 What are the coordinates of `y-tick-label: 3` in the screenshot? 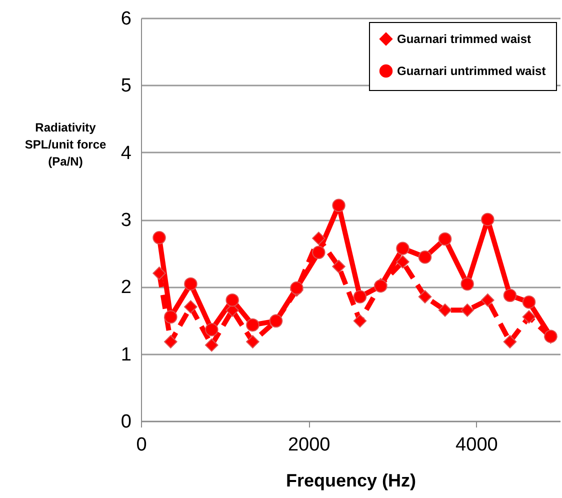 It's located at (126, 220).